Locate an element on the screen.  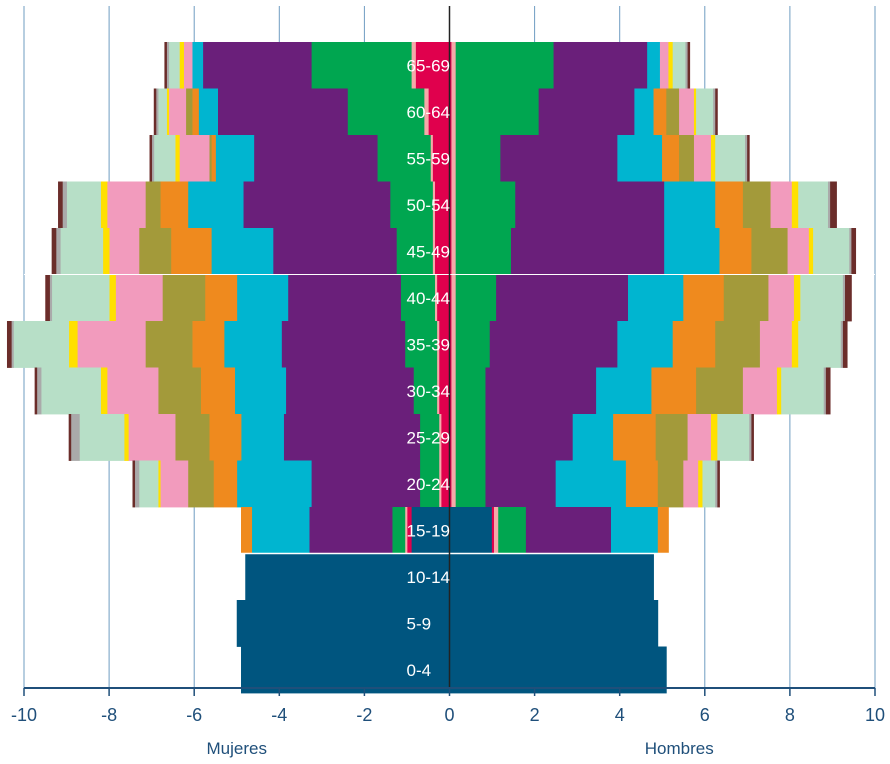
x-tick-label: 2 is located at coordinates (535, 715).